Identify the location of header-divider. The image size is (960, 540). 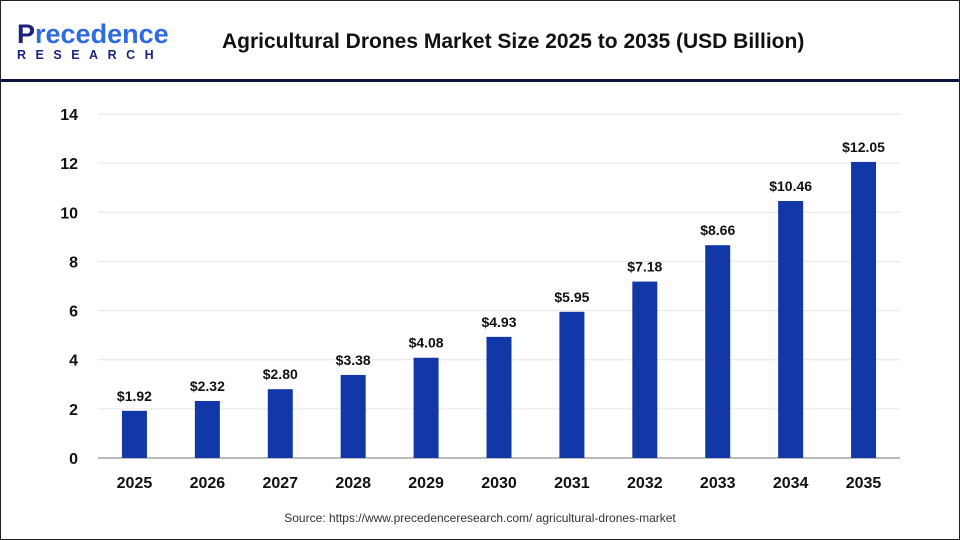
(480, 80).